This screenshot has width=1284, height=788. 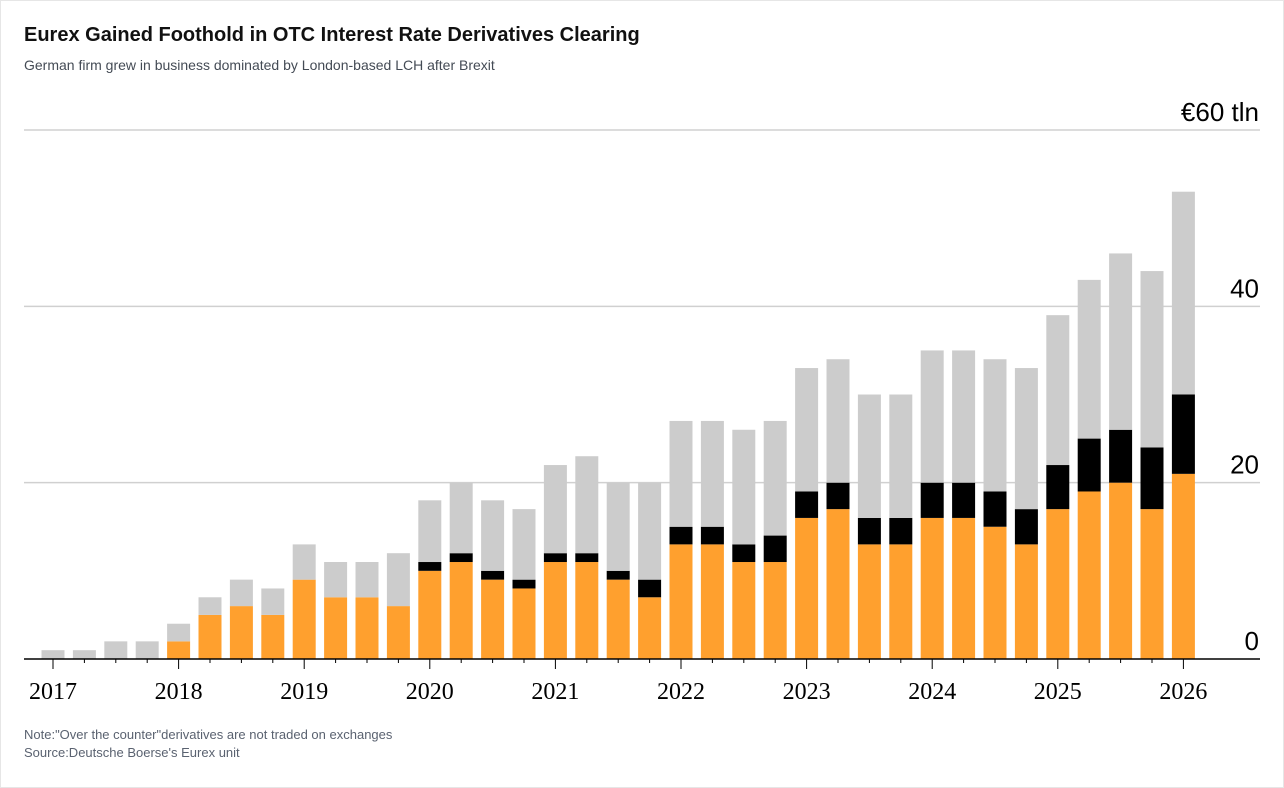 I want to click on x-tick-label: 2024, so click(x=932, y=692).